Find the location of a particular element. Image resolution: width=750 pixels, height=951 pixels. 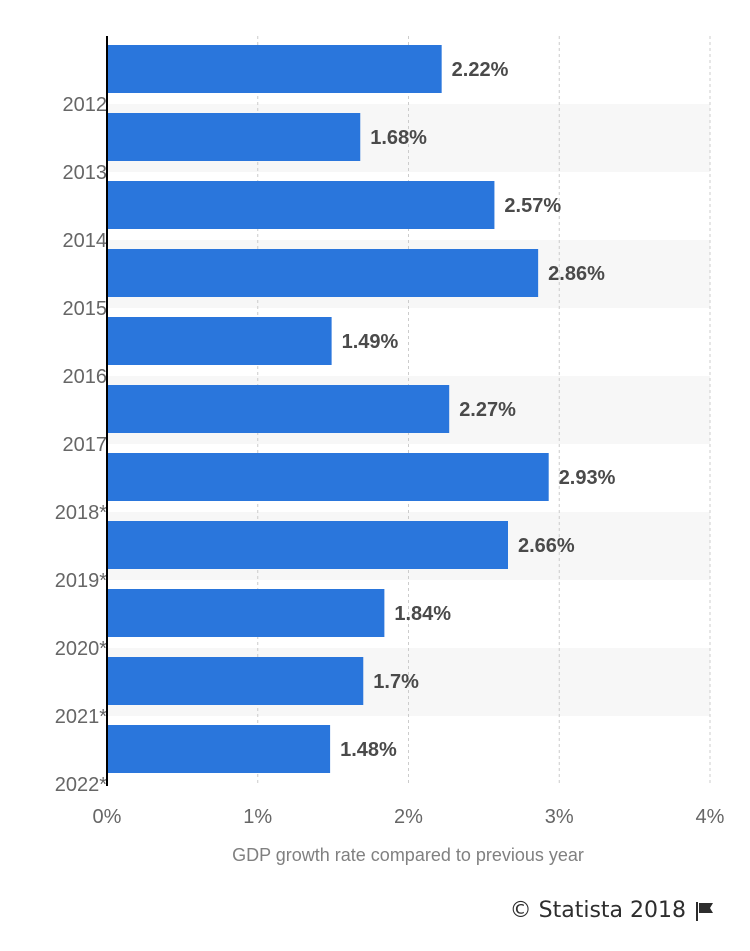

category-label: 2016 is located at coordinates (85, 377).